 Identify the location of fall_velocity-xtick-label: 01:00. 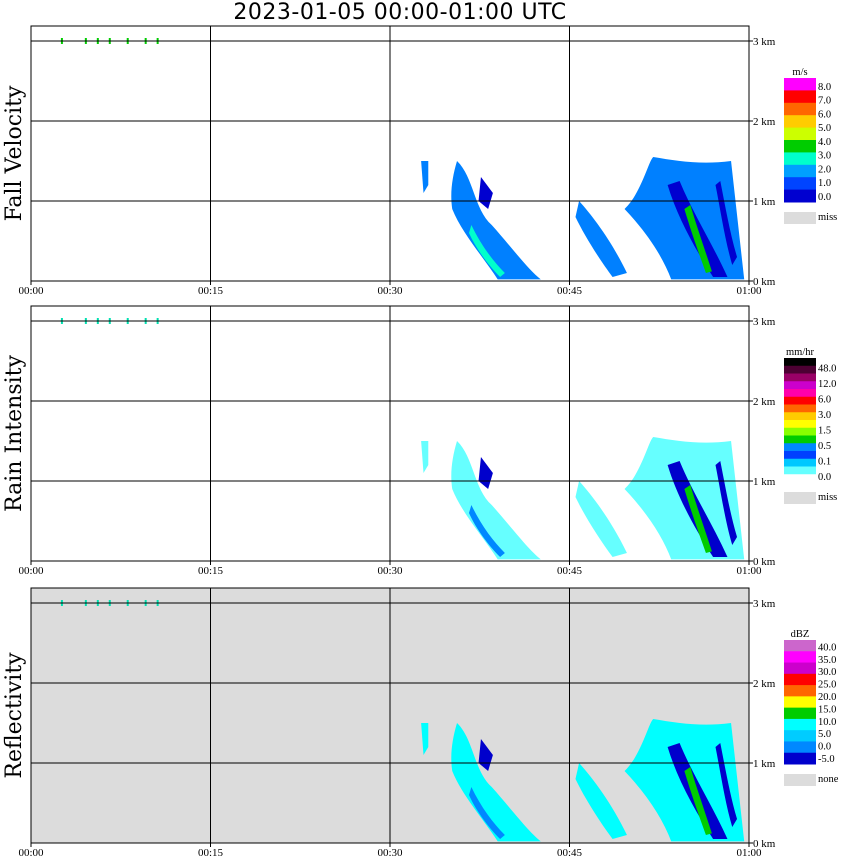
(749, 291).